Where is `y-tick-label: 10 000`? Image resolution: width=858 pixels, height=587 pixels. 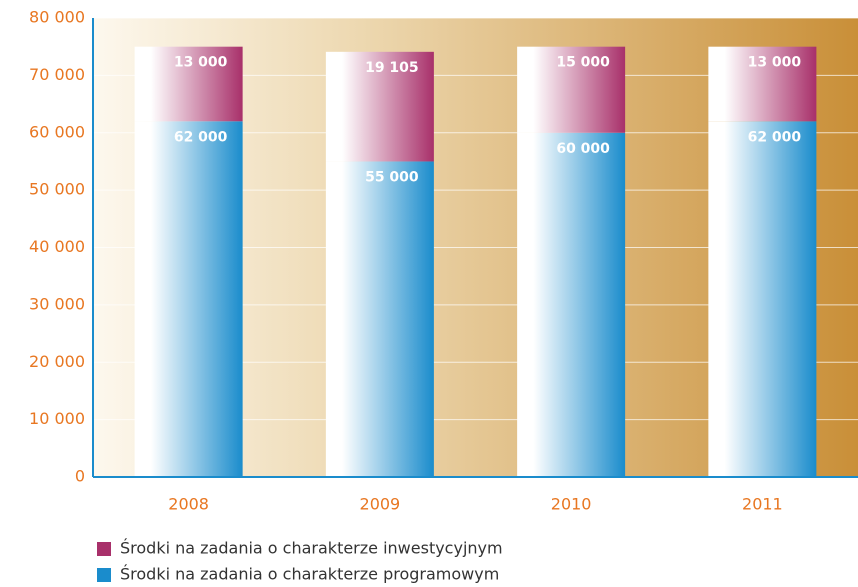
y-tick-label: 10 000 is located at coordinates (57, 418).